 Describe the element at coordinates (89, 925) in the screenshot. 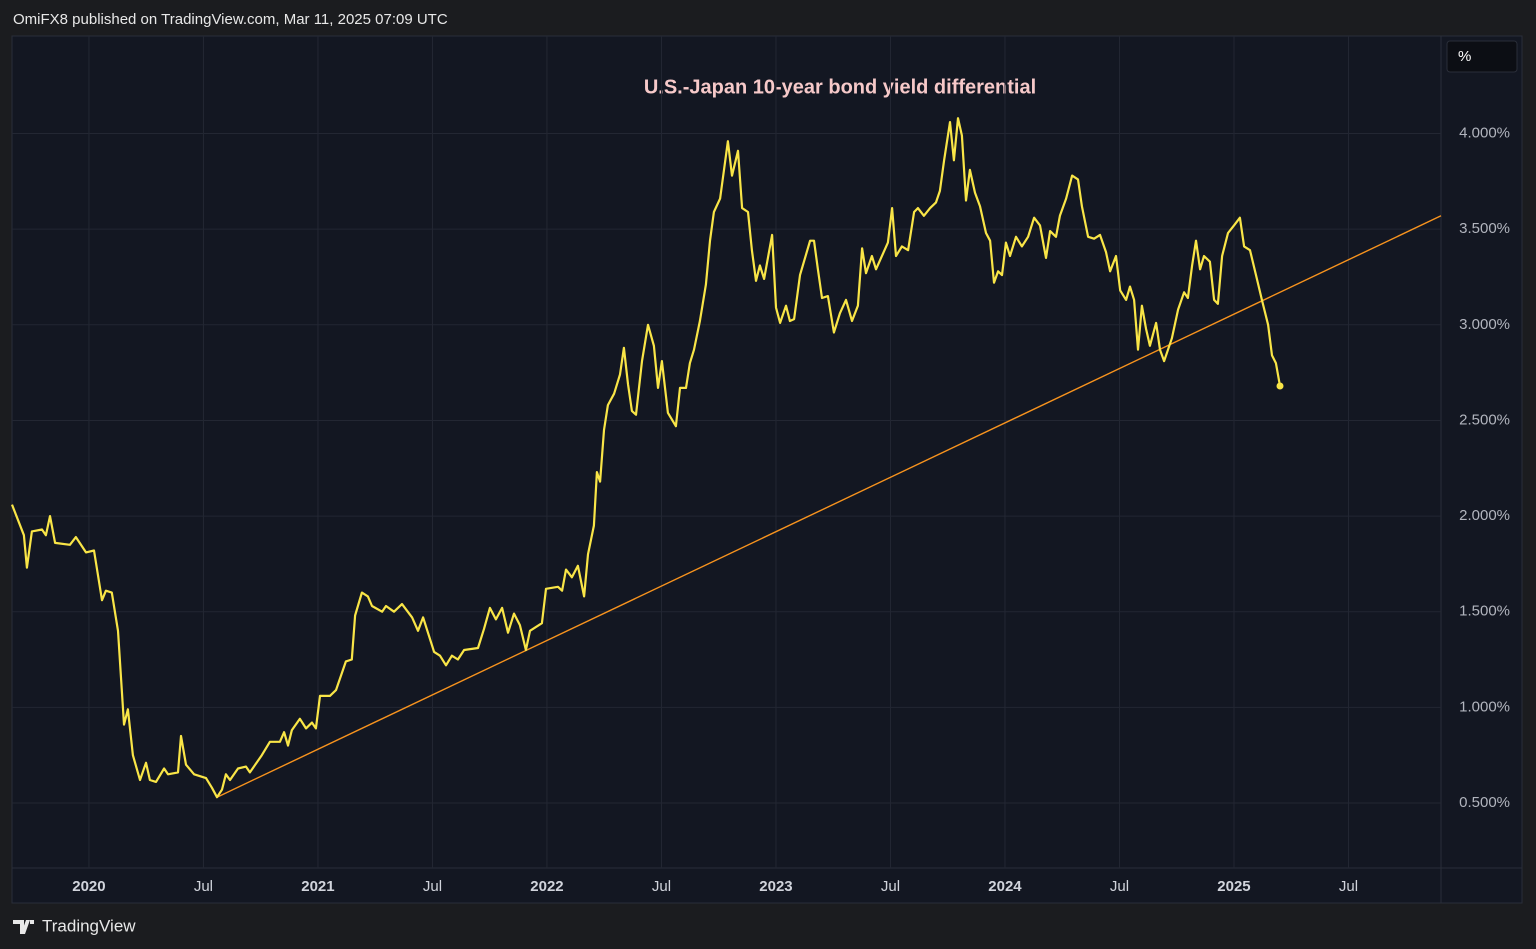

I see `footer-brand: TradingView` at that location.